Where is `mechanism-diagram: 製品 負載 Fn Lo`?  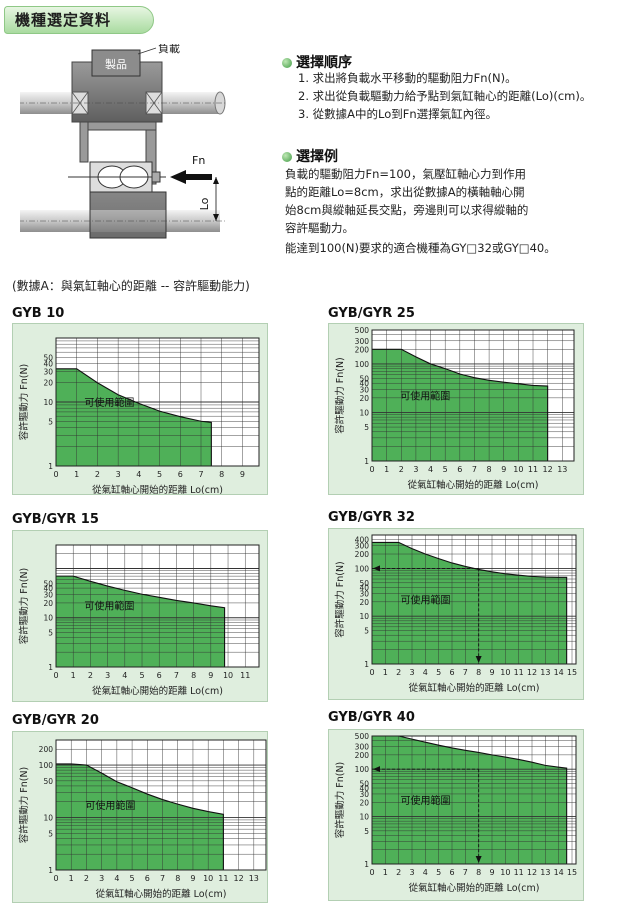
mechanism-diagram: 製品 負載 Fn Lo is located at coordinates (123, 141).